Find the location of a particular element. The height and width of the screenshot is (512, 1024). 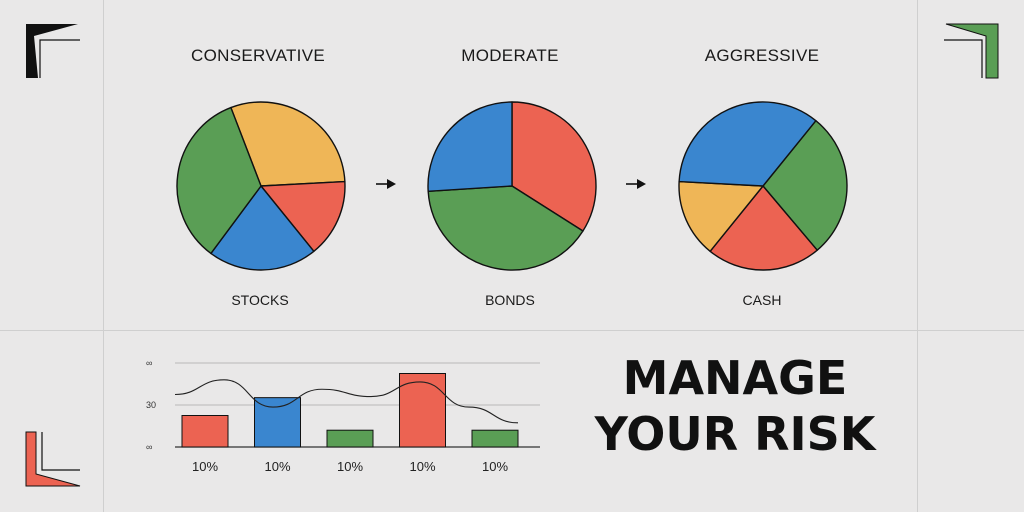

corner-wedge-red is located at coordinates (53, 459).